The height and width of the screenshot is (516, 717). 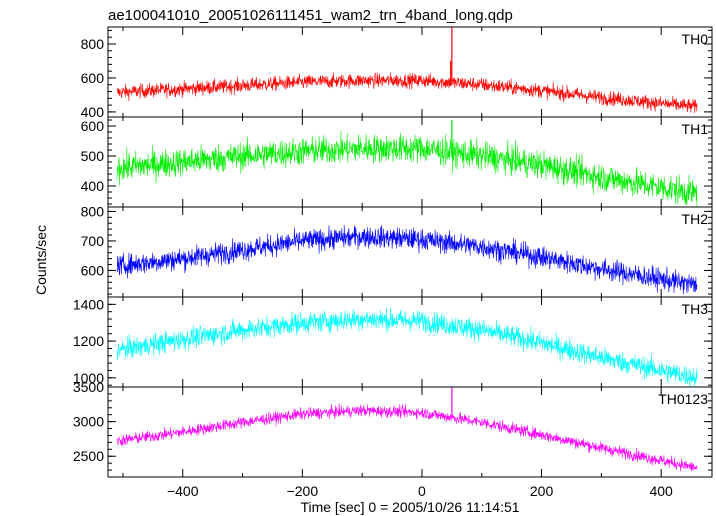 I want to click on panel-label-th0123: TH0123, so click(x=683, y=399).